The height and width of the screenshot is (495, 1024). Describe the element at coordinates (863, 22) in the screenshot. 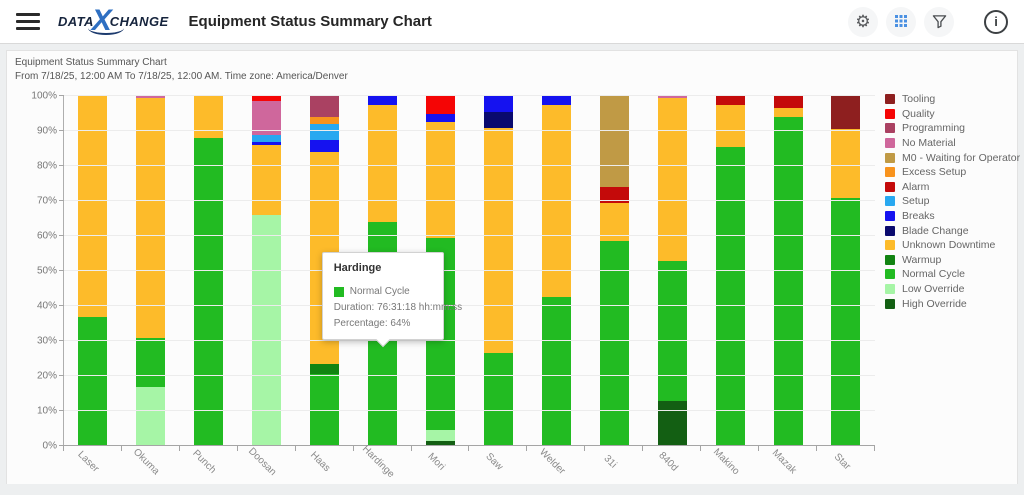

I see `settings-button: ⚙` at that location.